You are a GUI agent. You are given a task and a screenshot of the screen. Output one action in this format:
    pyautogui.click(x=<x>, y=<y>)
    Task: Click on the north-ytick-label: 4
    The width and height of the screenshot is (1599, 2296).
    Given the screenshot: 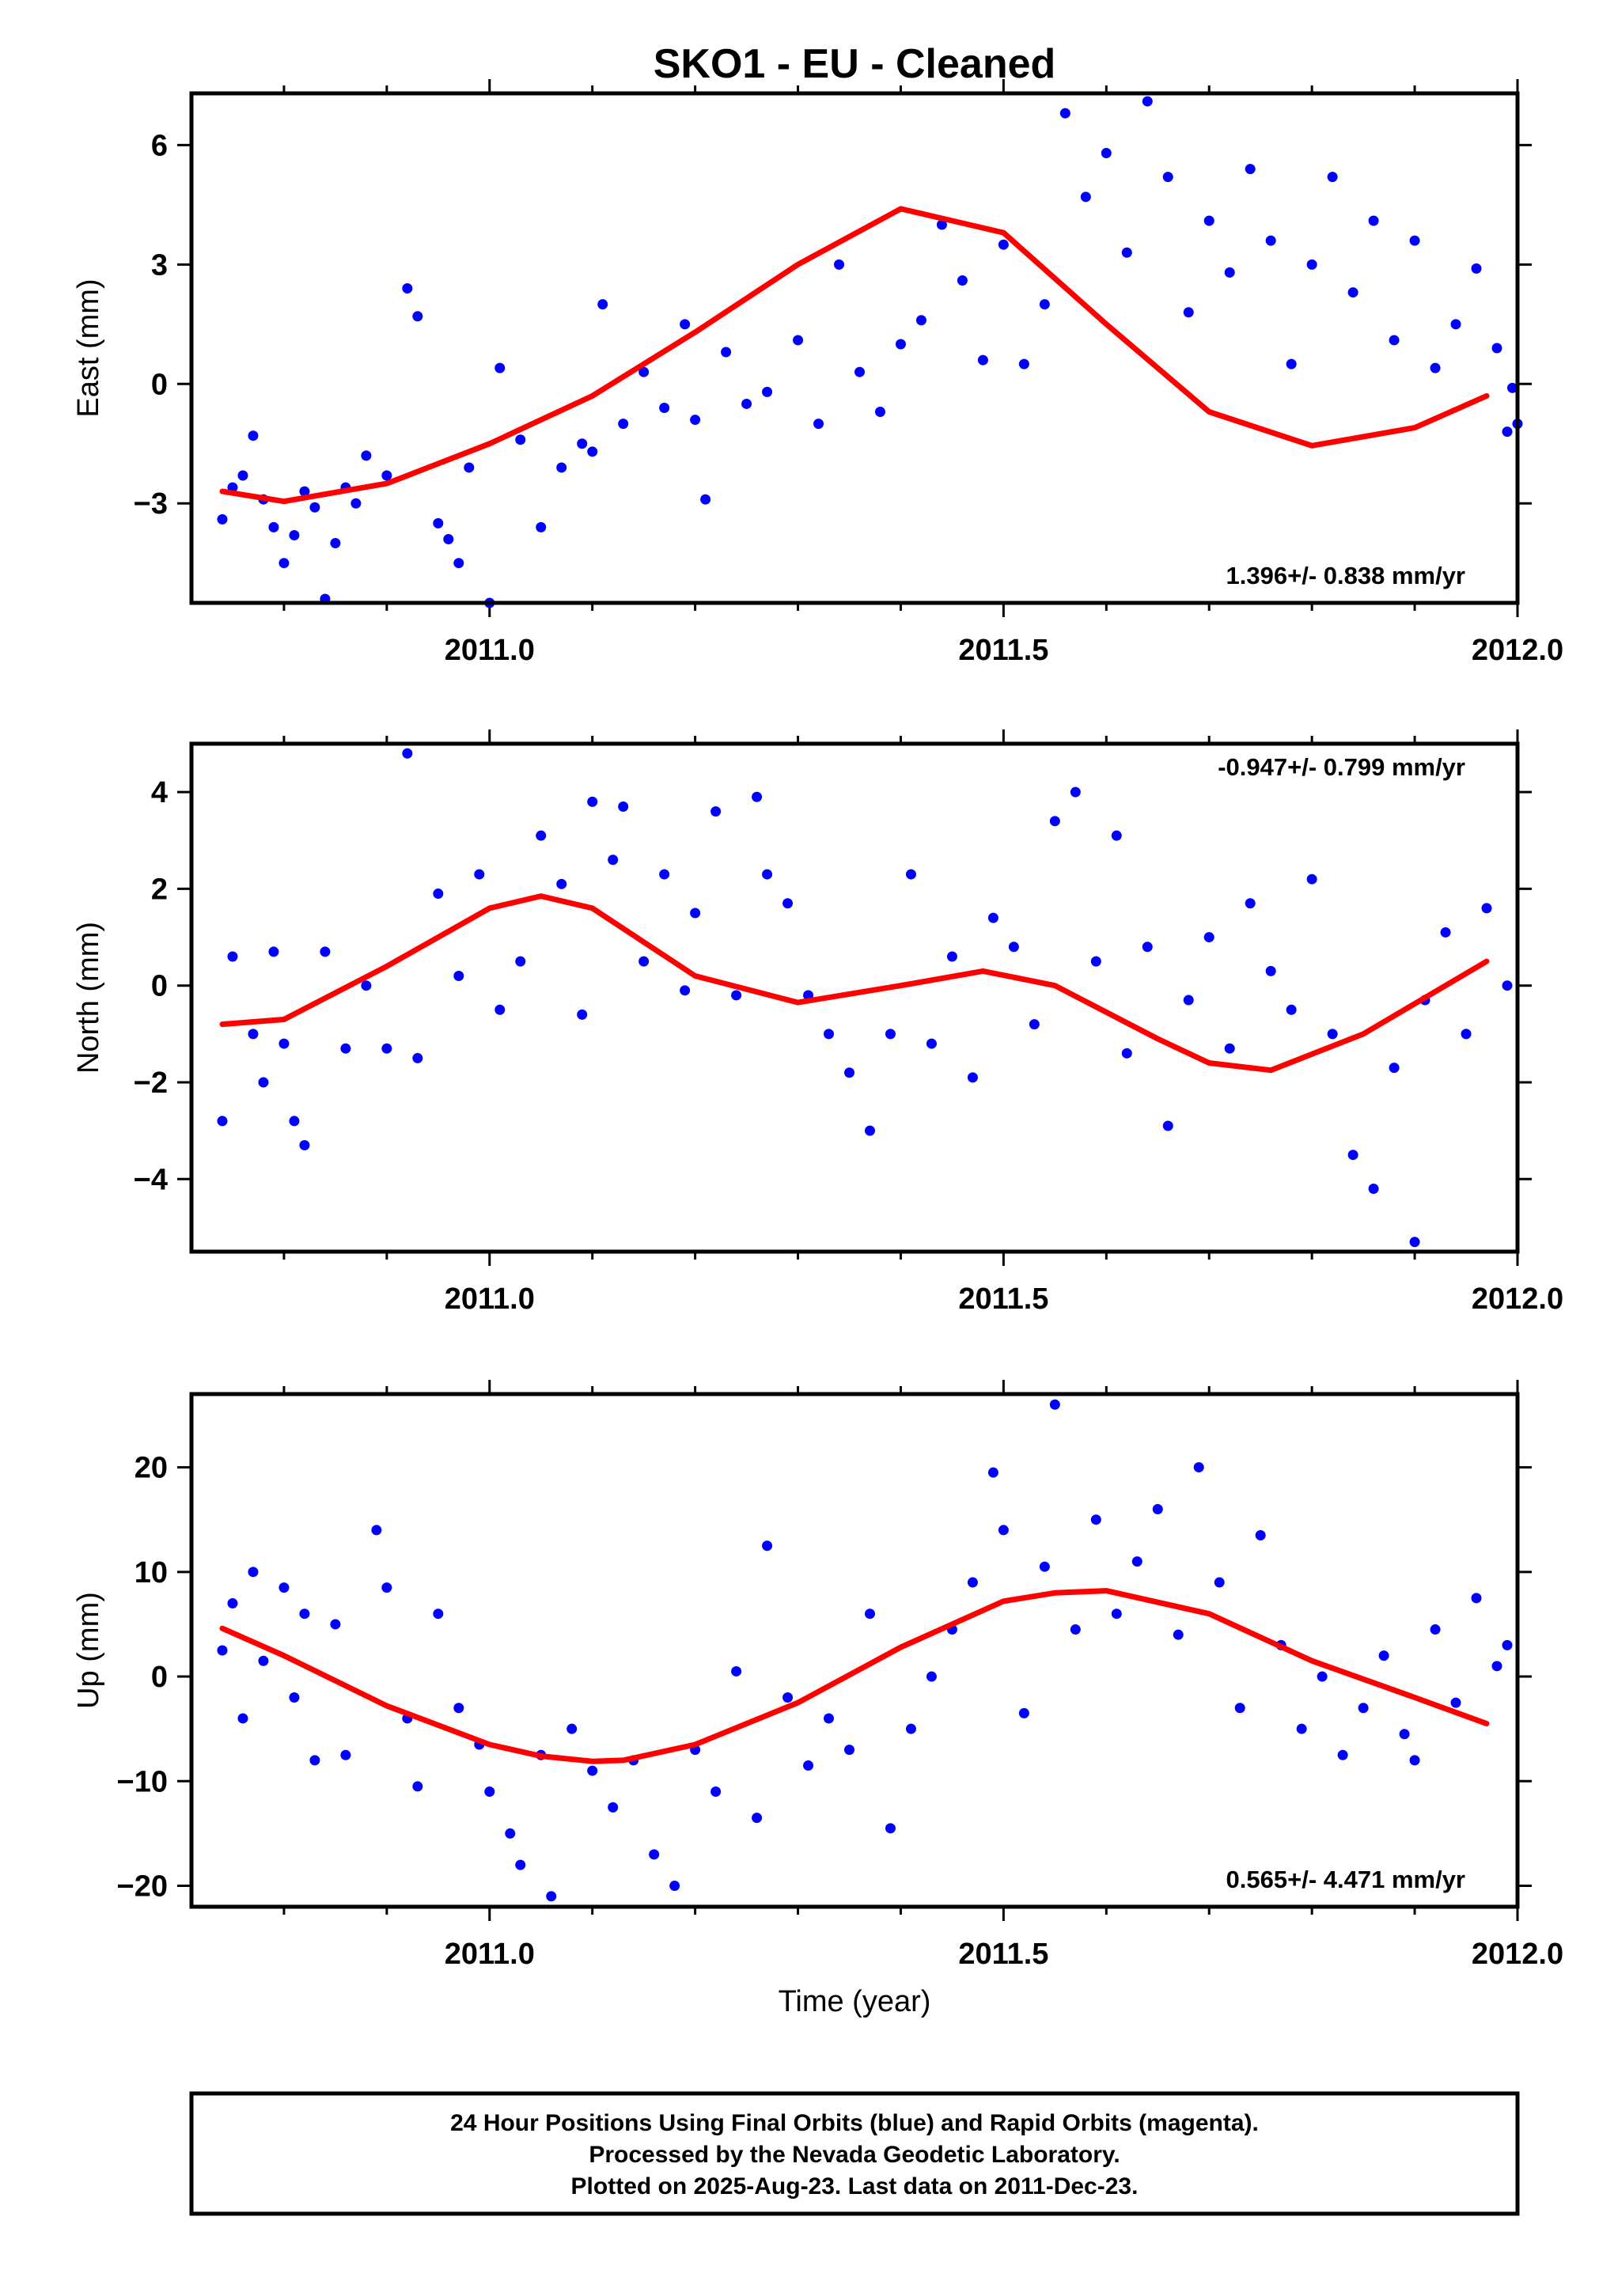 What is the action you would take?
    pyautogui.click(x=159, y=792)
    